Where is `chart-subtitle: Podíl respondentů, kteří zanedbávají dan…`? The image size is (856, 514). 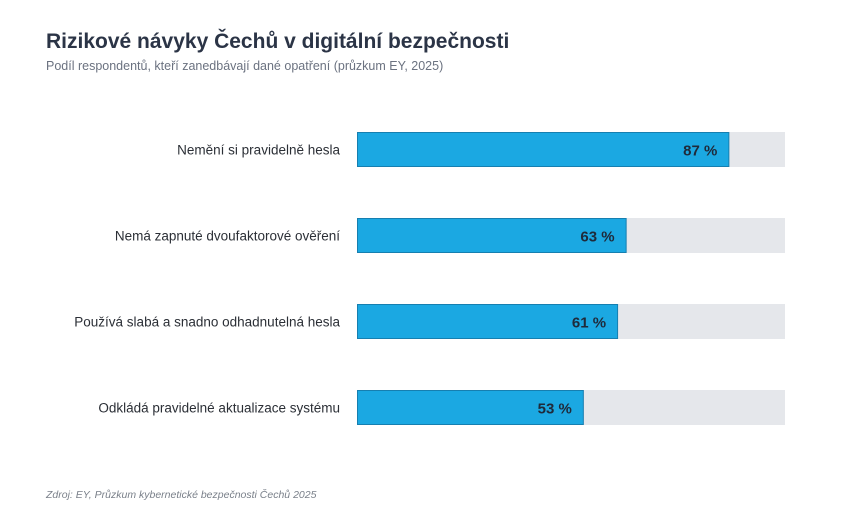 chart-subtitle: Podíl respondentů, kteří zanedbávají dan… is located at coordinates (245, 66).